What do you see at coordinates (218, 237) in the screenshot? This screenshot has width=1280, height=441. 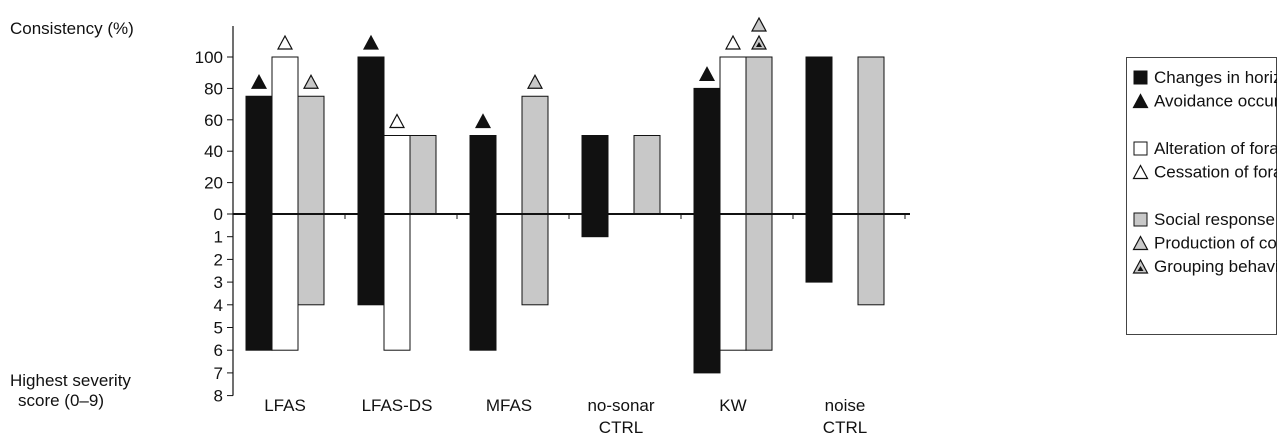 I see `y-tick-label-severity: 1` at bounding box center [218, 237].